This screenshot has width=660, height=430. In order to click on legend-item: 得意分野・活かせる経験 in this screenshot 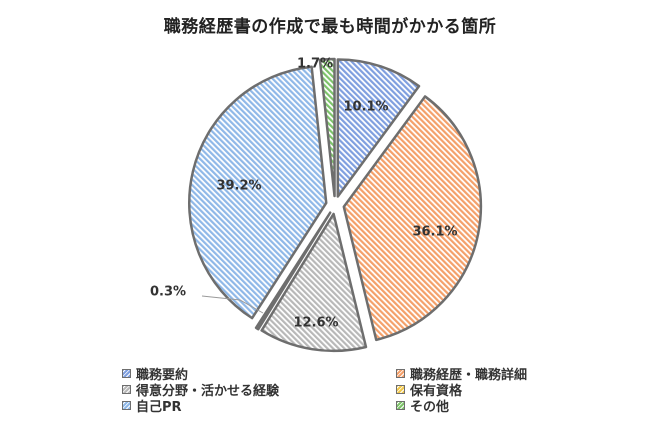, I will do `click(200, 389)`.